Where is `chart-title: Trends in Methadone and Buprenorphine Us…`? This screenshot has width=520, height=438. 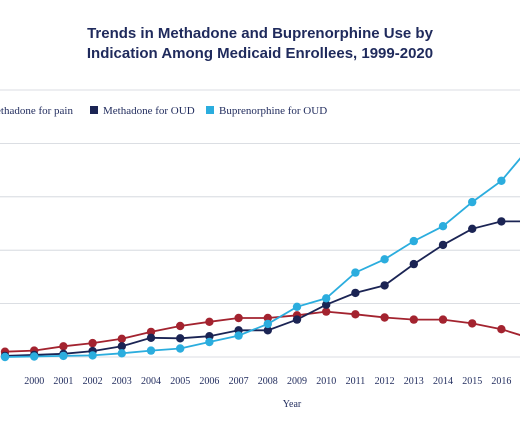
chart-title: Trends in Methadone and Buprenorphine Us… is located at coordinates (260, 44).